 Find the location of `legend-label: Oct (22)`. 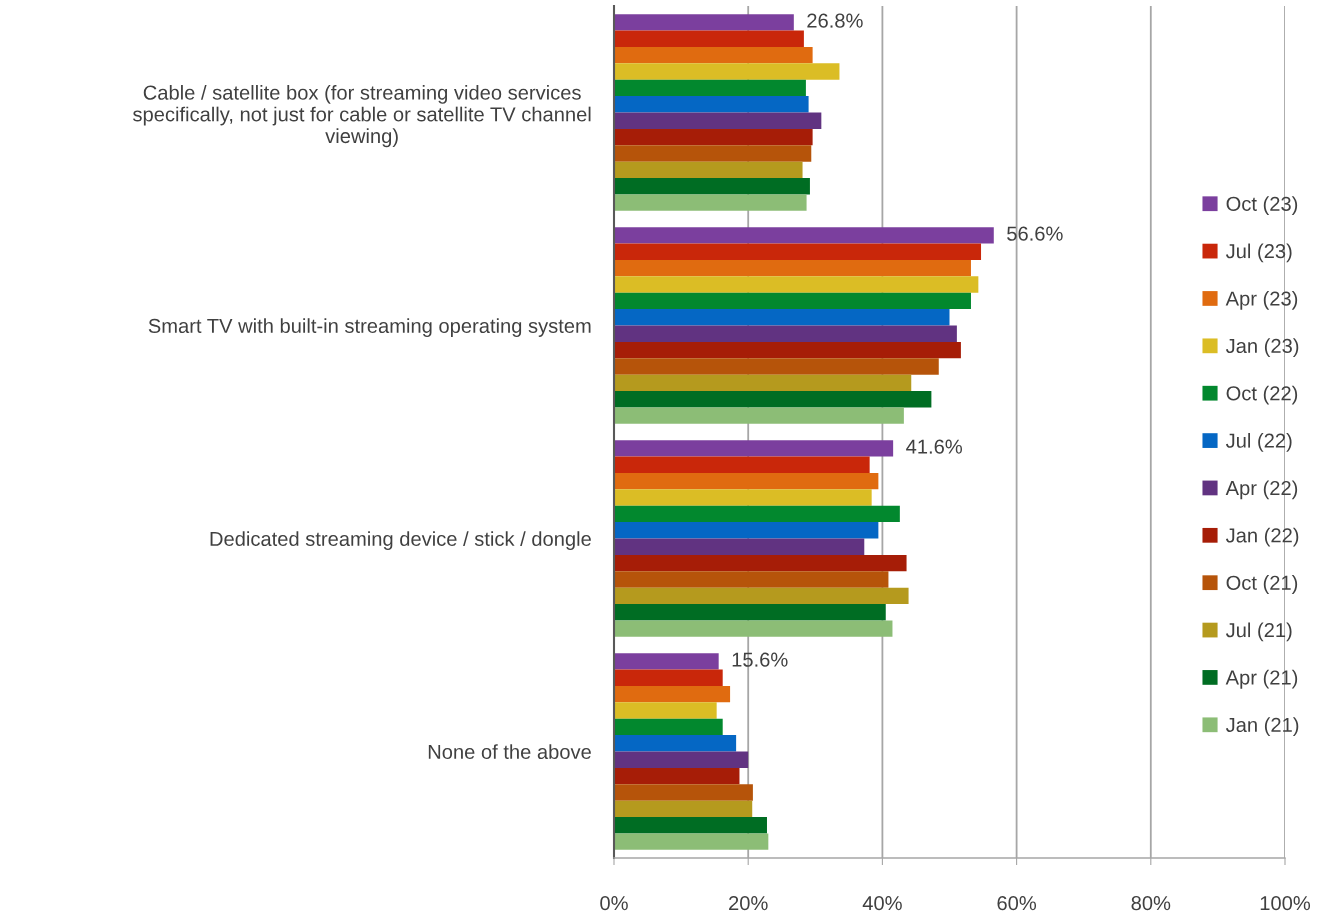

legend-label: Oct (22) is located at coordinates (1262, 395).